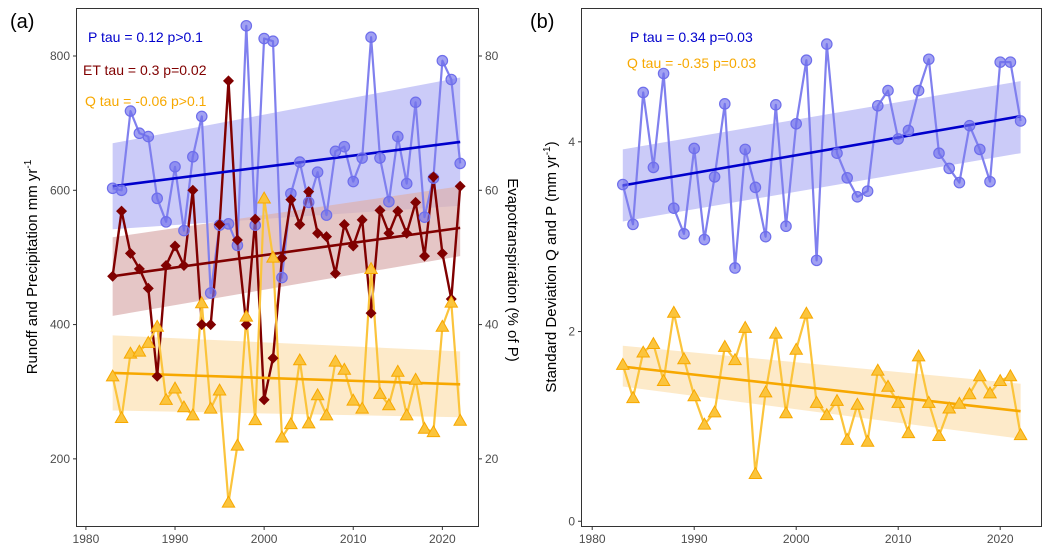 This screenshot has width=1052, height=559. Describe the element at coordinates (60, 56) in the screenshot. I see `y-tick-label: 800` at that location.